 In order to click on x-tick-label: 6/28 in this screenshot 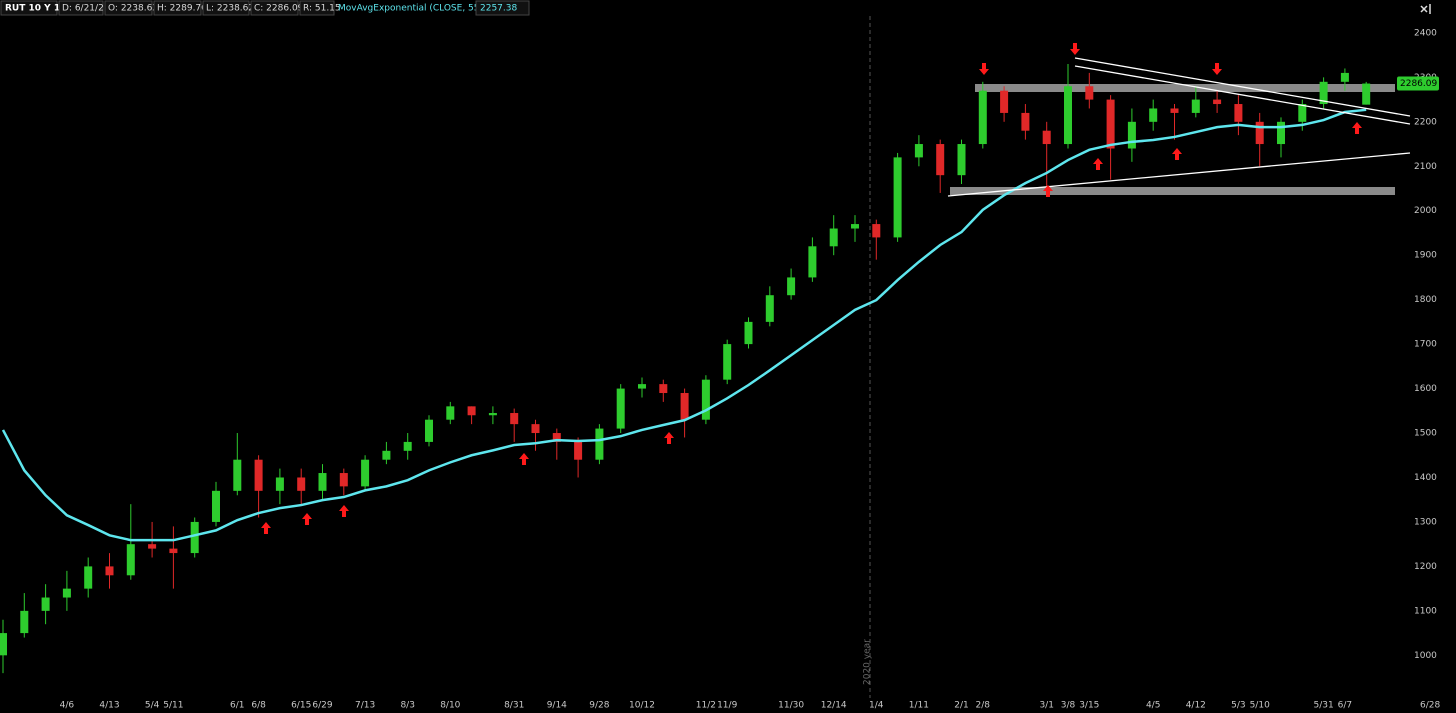, I will do `click(1430, 706)`.